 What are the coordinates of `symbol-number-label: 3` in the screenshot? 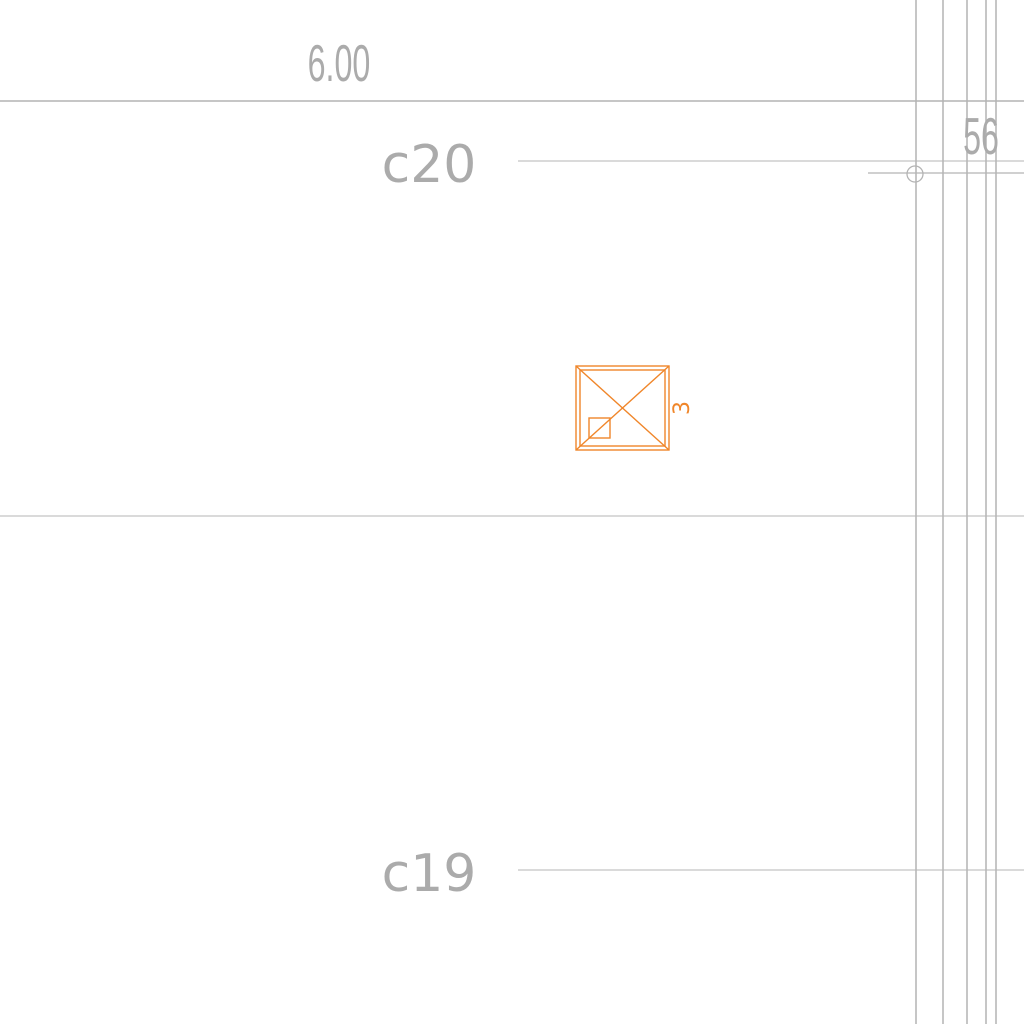 It's located at (682, 408).